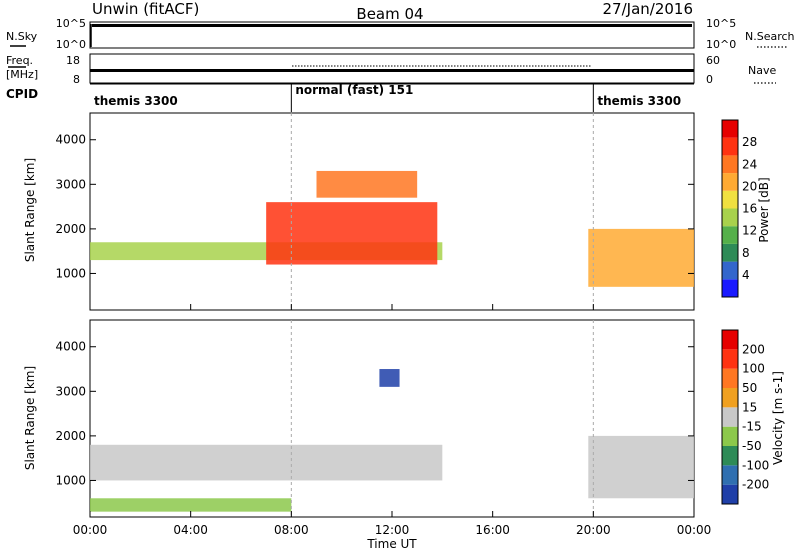 Image resolution: width=800 pixels, height=554 pixels. What do you see at coordinates (22, 94) in the screenshot?
I see `cpid-label: CPID` at bounding box center [22, 94].